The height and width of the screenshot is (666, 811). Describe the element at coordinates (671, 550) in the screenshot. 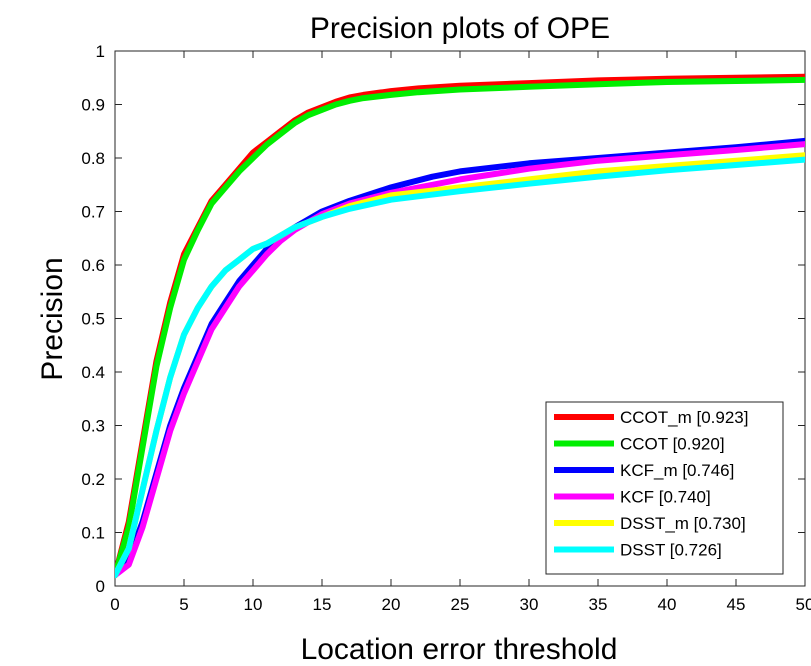

I see `legend-label-5: DSST [0.726]` at that location.